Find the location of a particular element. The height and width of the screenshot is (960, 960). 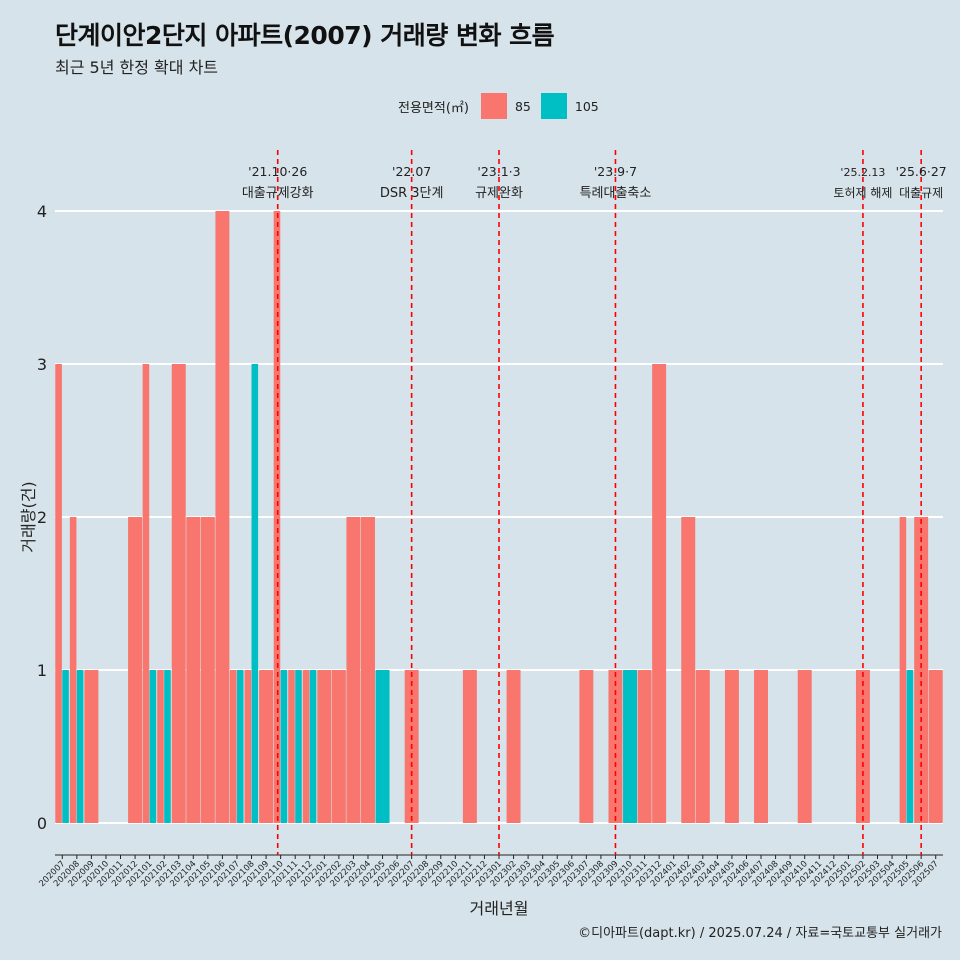

y-tick-label: 4 is located at coordinates (42, 211).